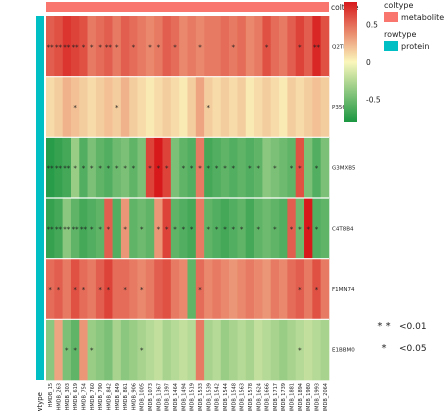 This screenshot has height=411, width=446. What do you see at coordinates (126, 396) in the screenshot?
I see `column-label: HMDB_861` at bounding box center [126, 396].